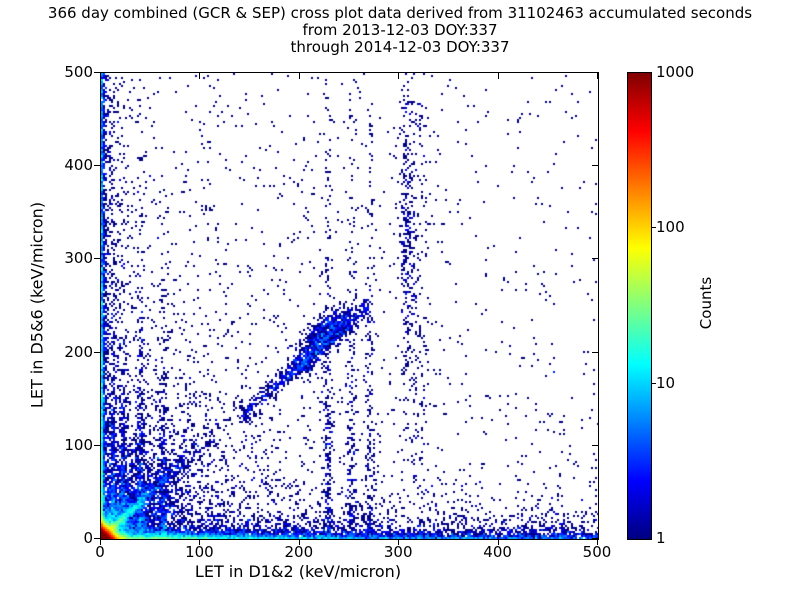 The width and height of the screenshot is (800, 600). I want to click on x-tick-label: 500, so click(597, 552).